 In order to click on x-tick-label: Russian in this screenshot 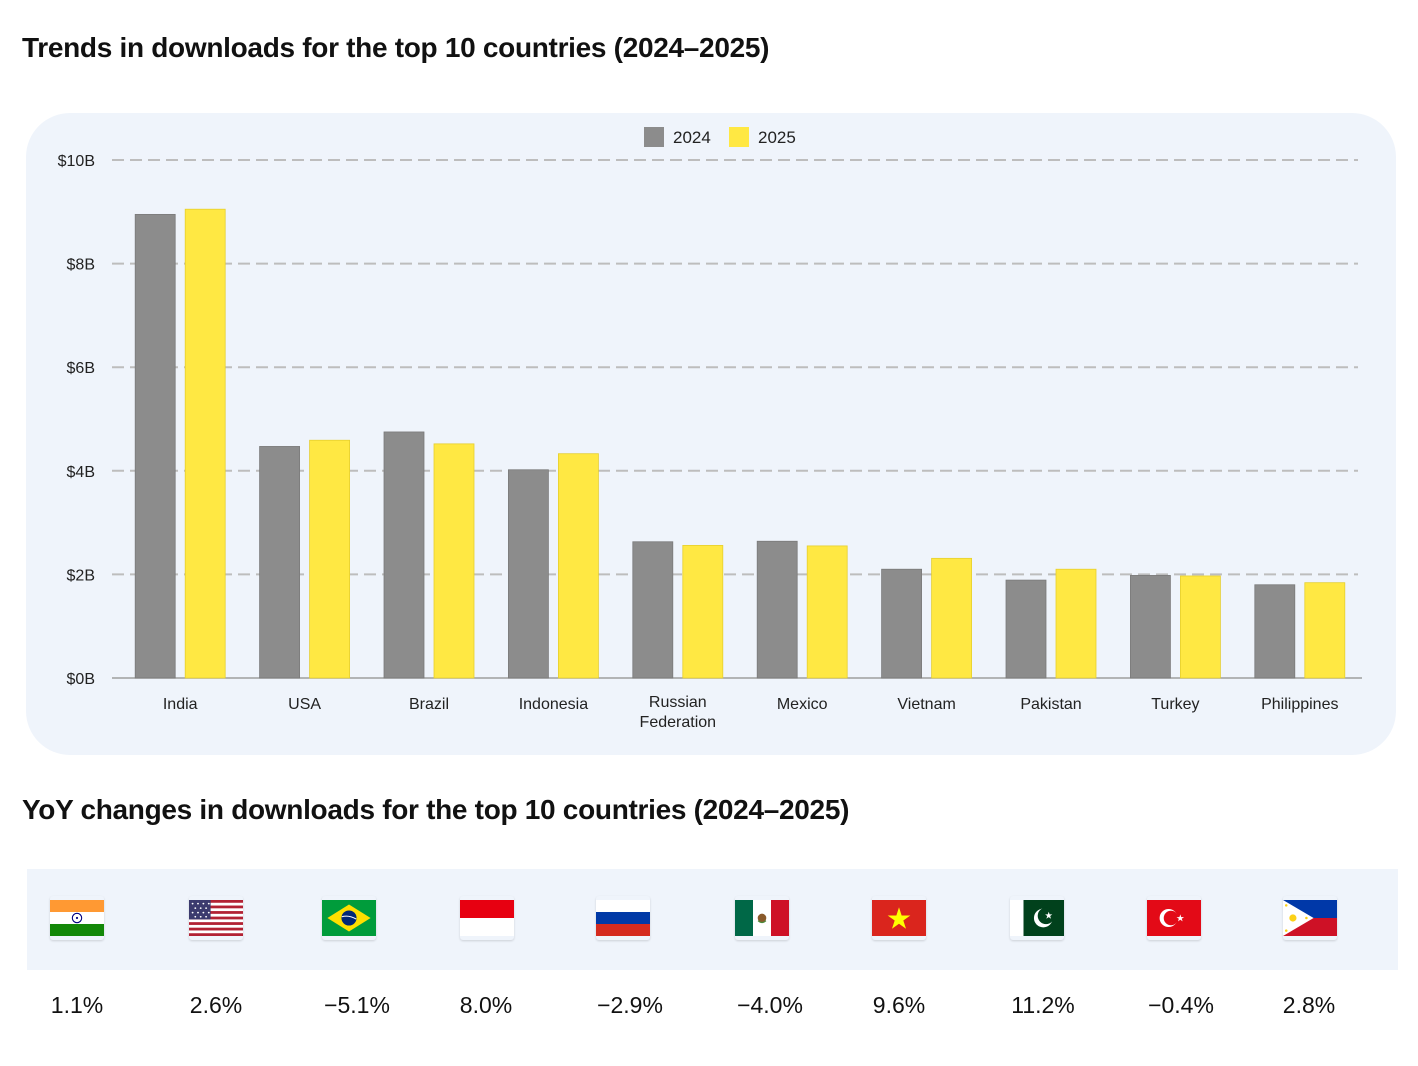, I will do `click(678, 702)`.